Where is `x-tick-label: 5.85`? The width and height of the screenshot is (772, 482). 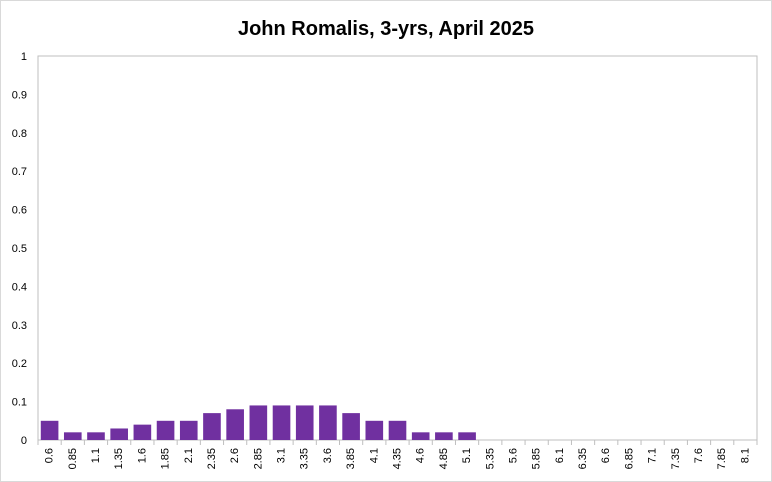 x-tick-label: 5.85 is located at coordinates (537, 458).